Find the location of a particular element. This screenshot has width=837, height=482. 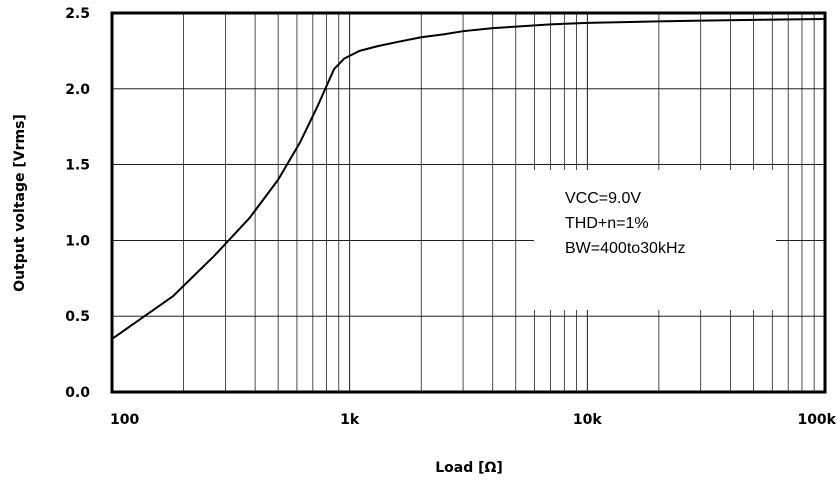

y-axis-title: Output voltage [Vrms] is located at coordinates (20, 203).